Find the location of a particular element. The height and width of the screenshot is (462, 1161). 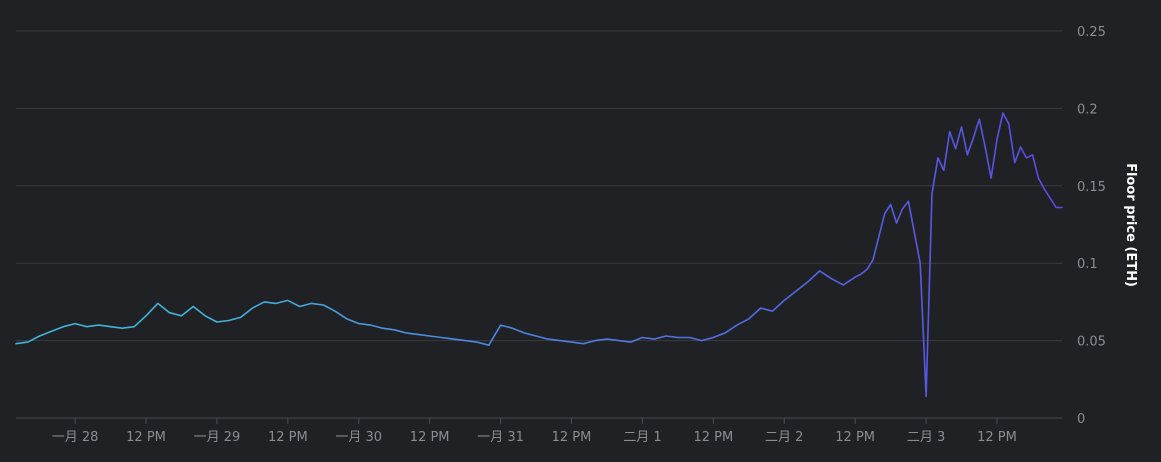

y-axis-title: Floor price (ETH) is located at coordinates (1130, 225).